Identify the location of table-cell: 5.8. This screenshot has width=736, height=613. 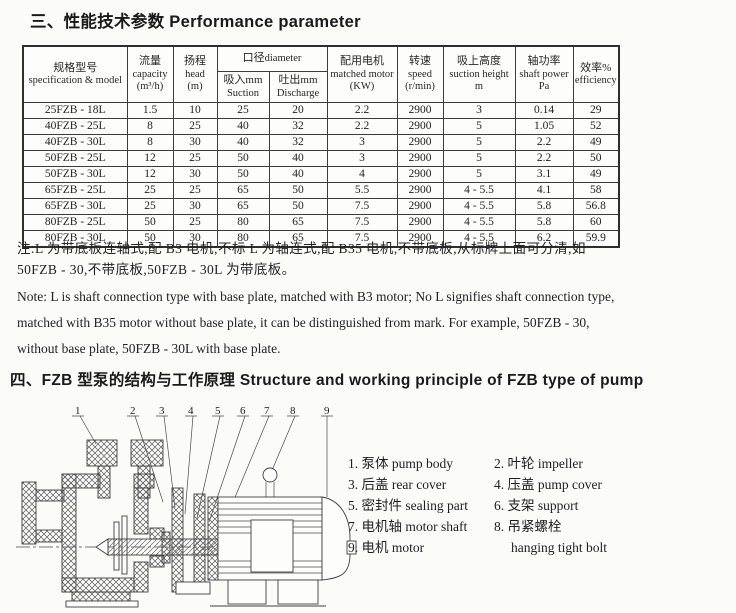
(544, 222).